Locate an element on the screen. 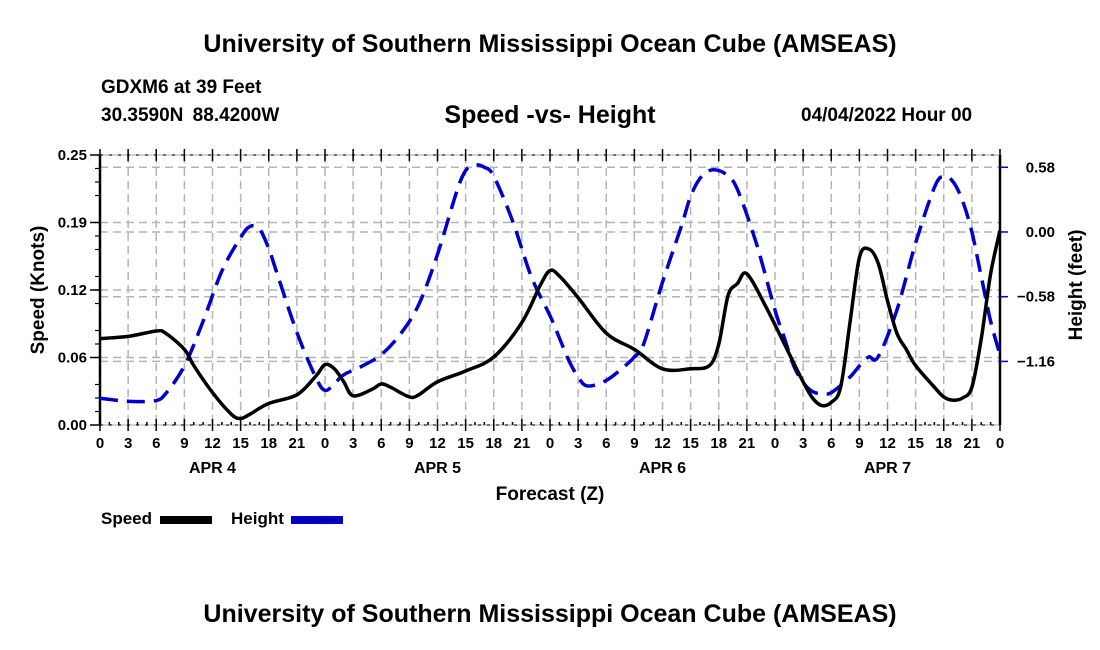 This screenshot has width=1100, height=650. coordinates-label: 30.3590N 88.4200W is located at coordinates (190, 115).